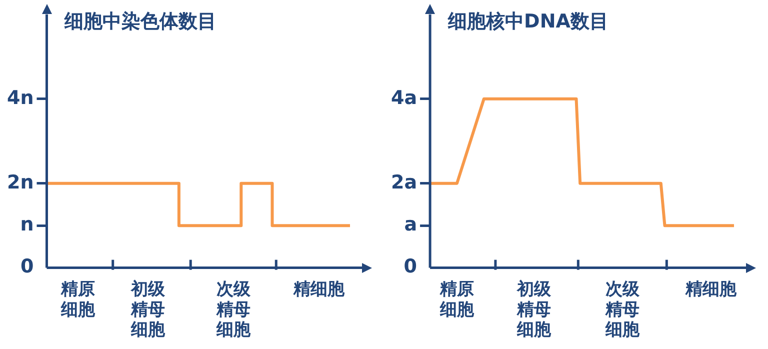 The image size is (768, 349). I want to click on y-tick-label: n, so click(27, 225).